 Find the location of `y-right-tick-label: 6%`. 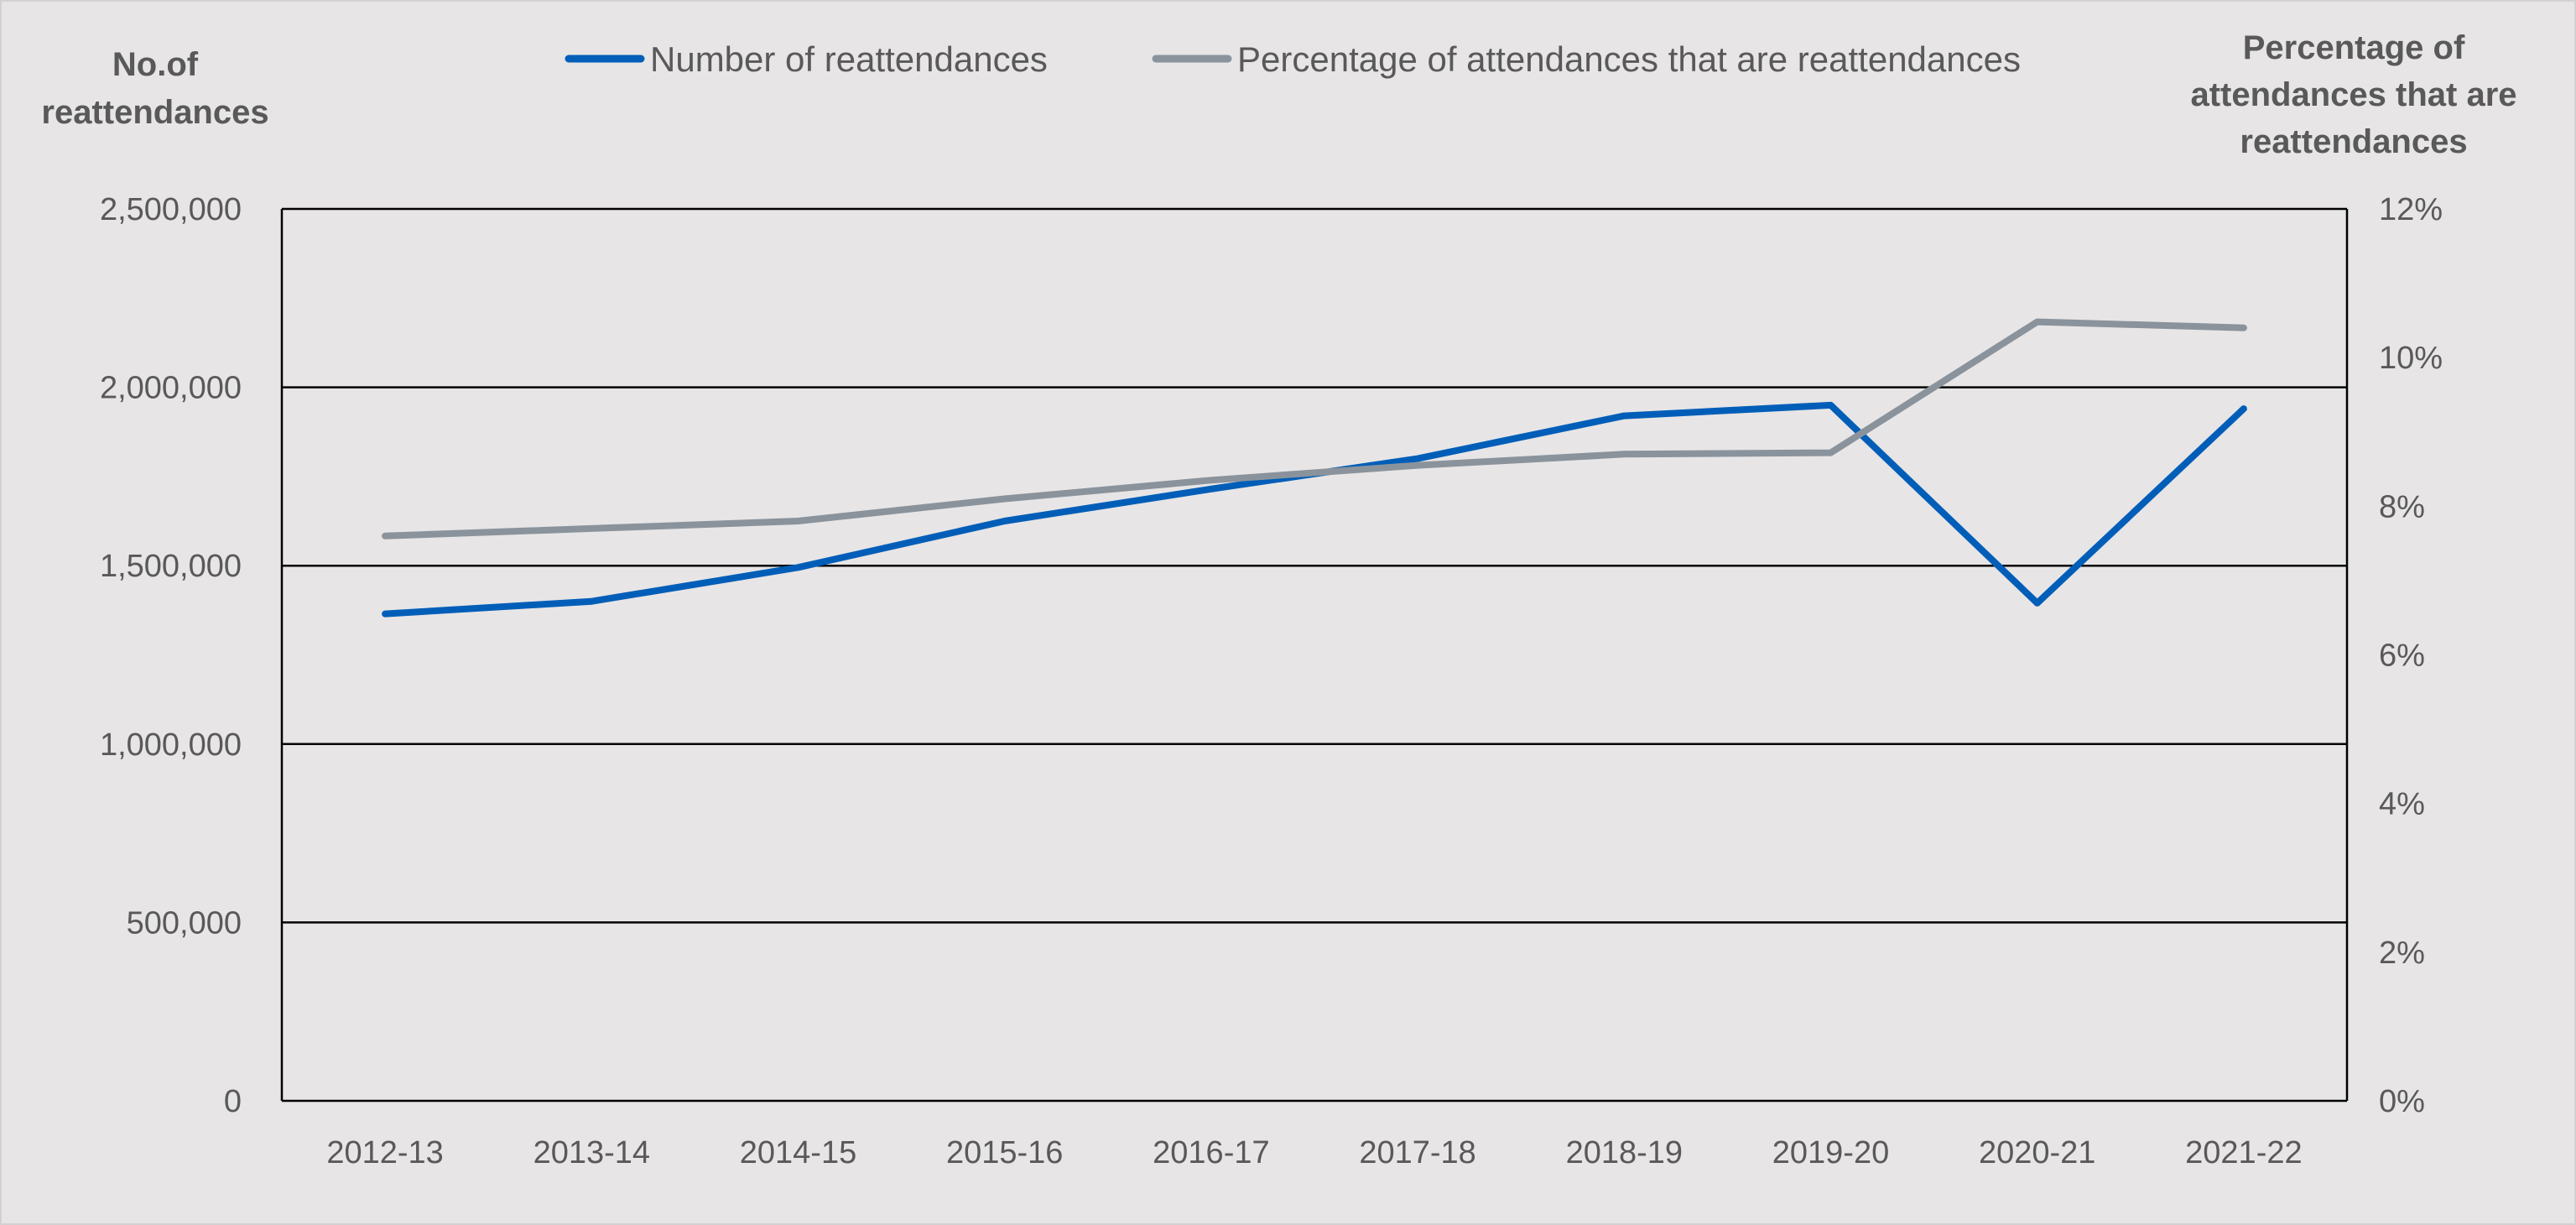

y-right-tick-label: 6% is located at coordinates (2402, 657).